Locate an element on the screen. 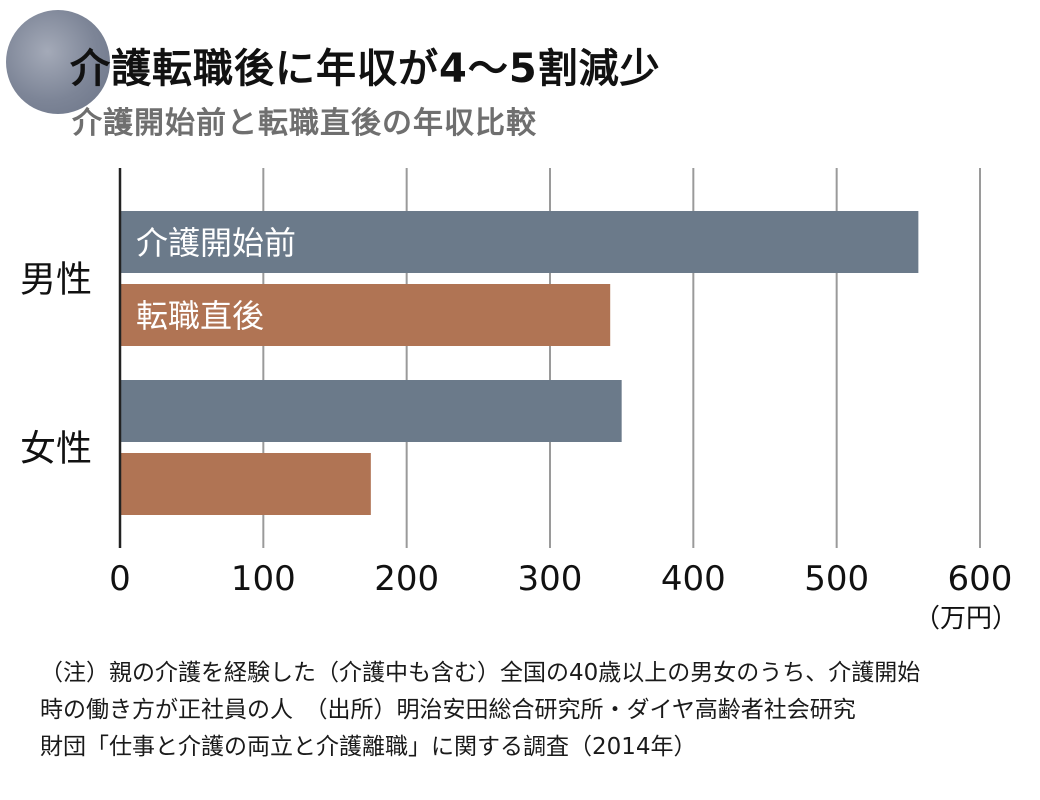 Image resolution: width=1040 pixels, height=800 pixels. x-tick-label: 500 is located at coordinates (836, 579).